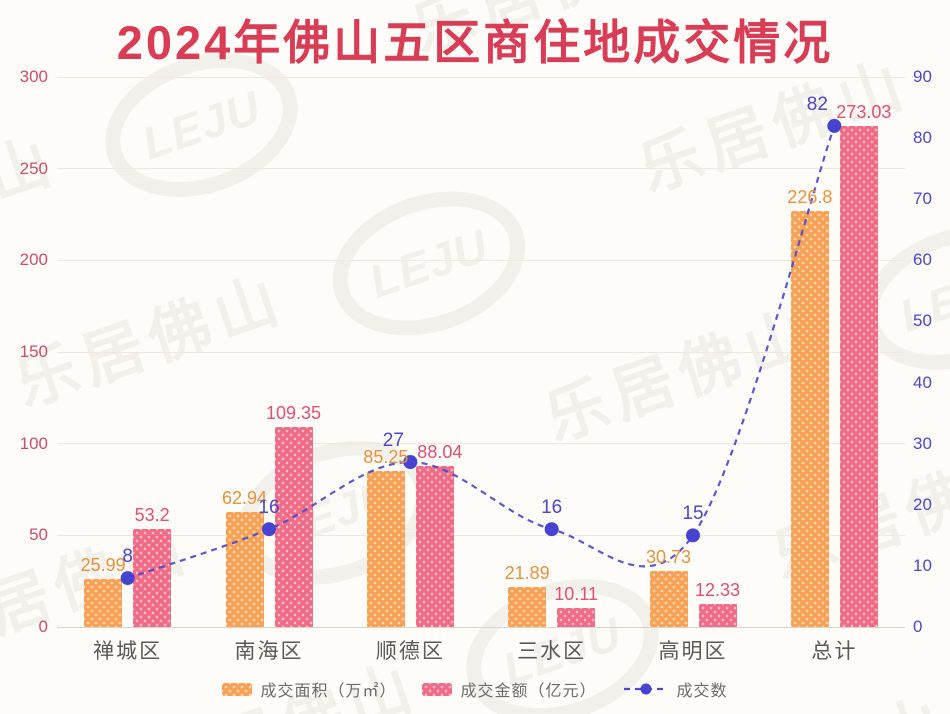 Image resolution: width=950 pixels, height=714 pixels. I want to click on y-axis-label-right: 20, so click(922, 504).